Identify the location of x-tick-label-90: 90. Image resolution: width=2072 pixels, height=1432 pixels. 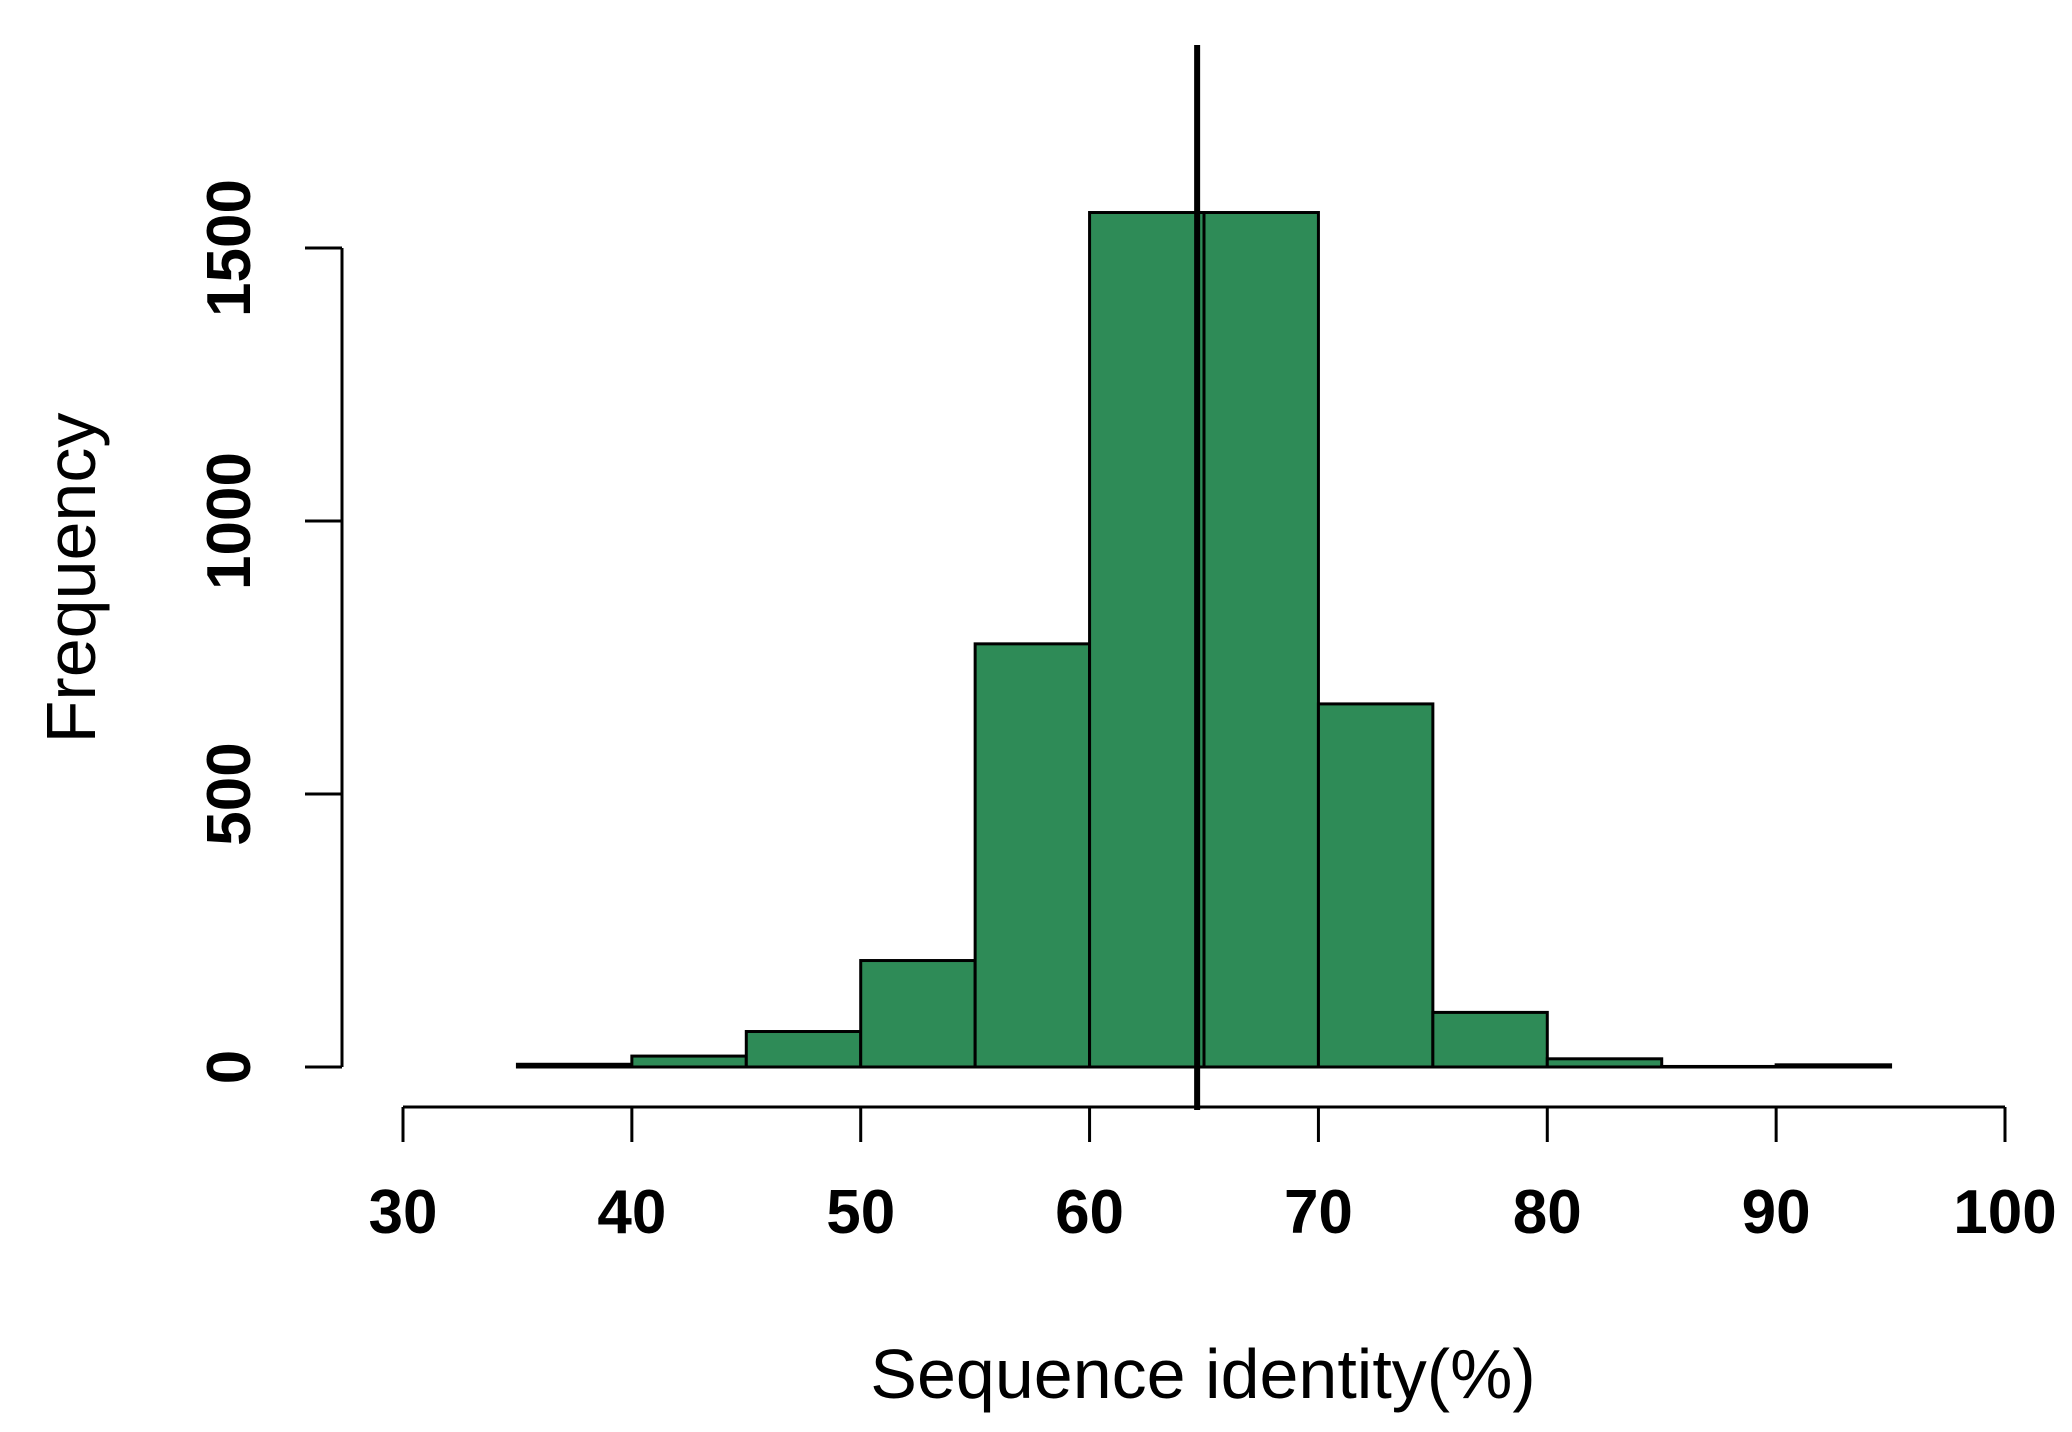
(1776, 1212).